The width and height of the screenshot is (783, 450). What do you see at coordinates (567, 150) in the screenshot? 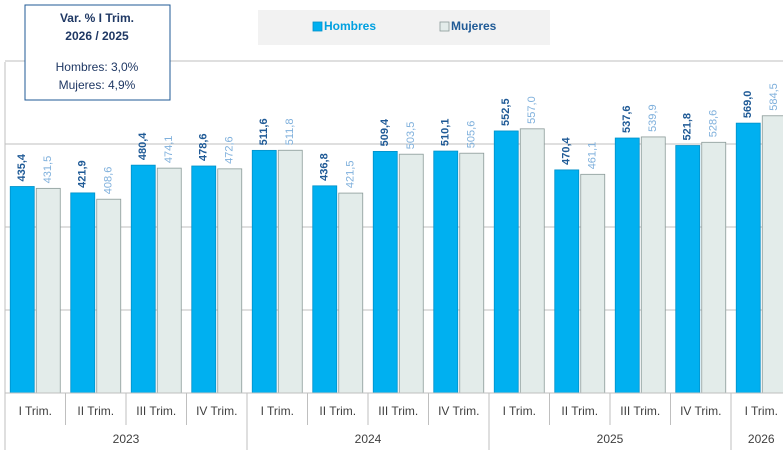
I see `value-label: 470,4` at bounding box center [567, 150].